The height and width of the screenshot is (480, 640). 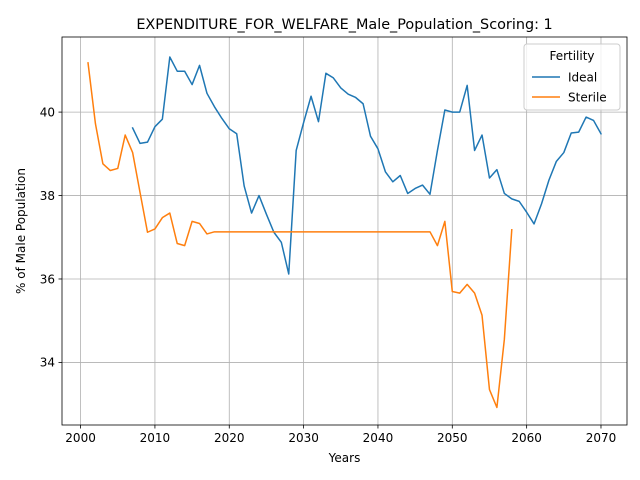 What do you see at coordinates (344, 458) in the screenshot?
I see `x-axis-label: Years` at bounding box center [344, 458].